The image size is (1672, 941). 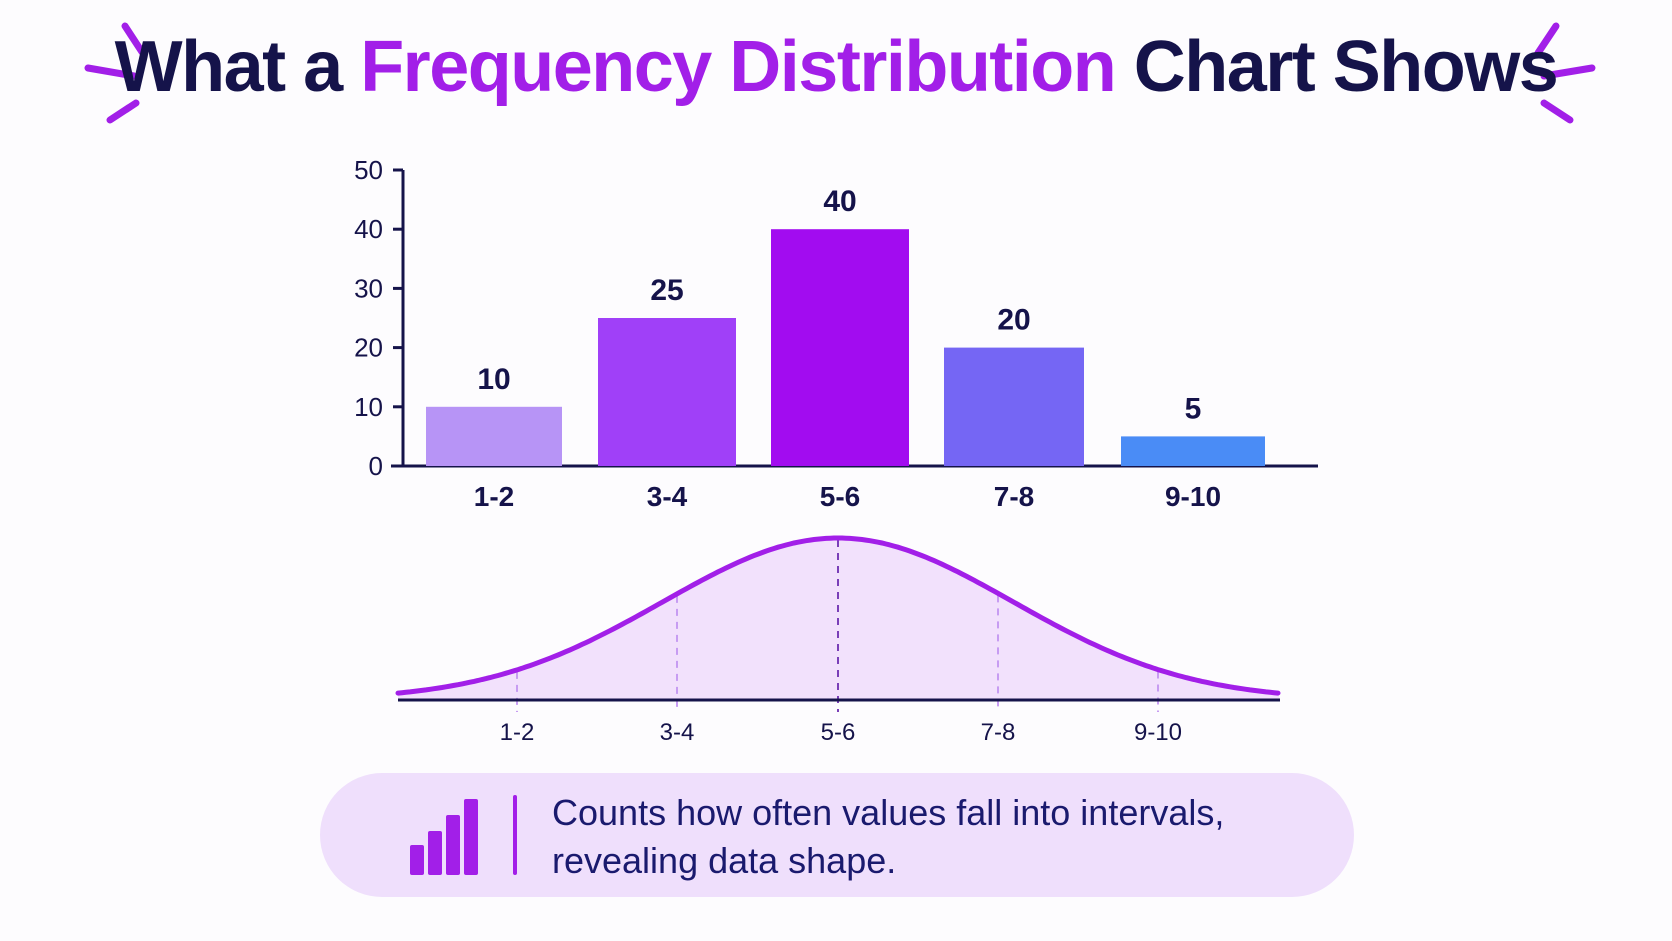 What do you see at coordinates (998, 732) in the screenshot?
I see `curve-tick-label-7-8: 7-8` at bounding box center [998, 732].